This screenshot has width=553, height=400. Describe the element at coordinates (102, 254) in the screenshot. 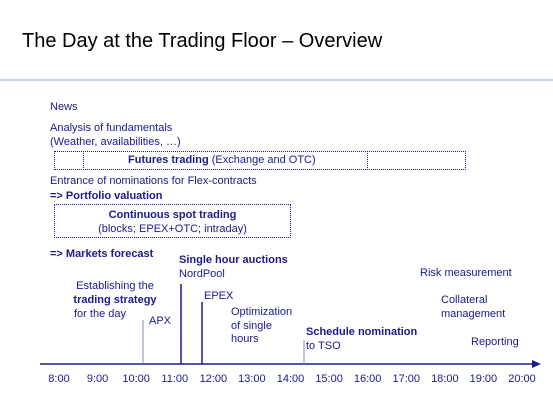

I see `markets-forecast-label: => Markets forecast` at that location.